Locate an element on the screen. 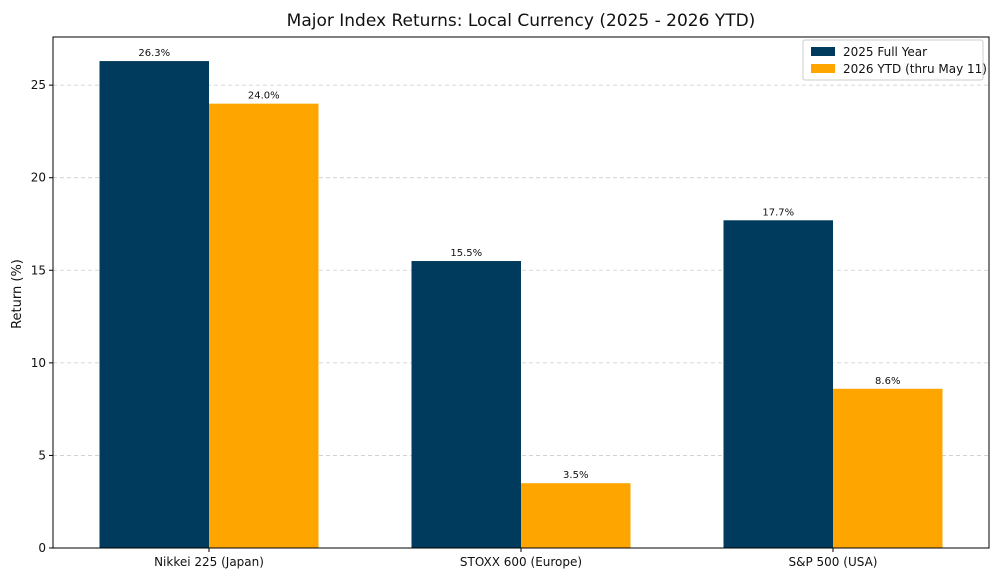 The image size is (996, 581). legend-swatch-2025-full-year is located at coordinates (823, 51).